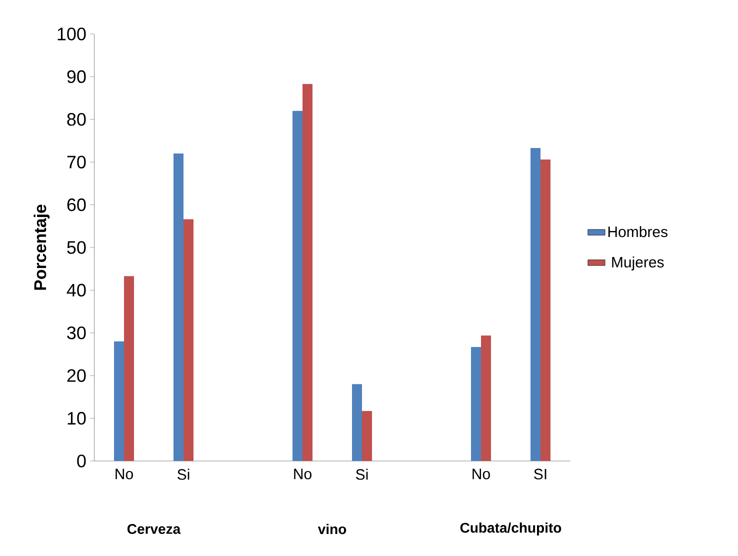 This screenshot has height=556, width=738. What do you see at coordinates (76, 290) in the screenshot?
I see `y-tick-label: 40` at bounding box center [76, 290].